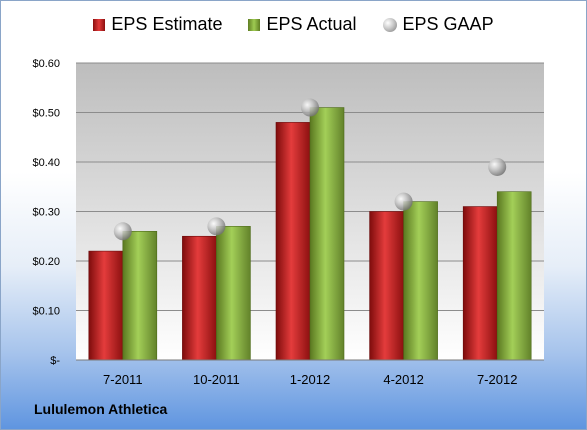  What do you see at coordinates (46, 312) in the screenshot?
I see `y-tick-label: $0.10` at bounding box center [46, 312].